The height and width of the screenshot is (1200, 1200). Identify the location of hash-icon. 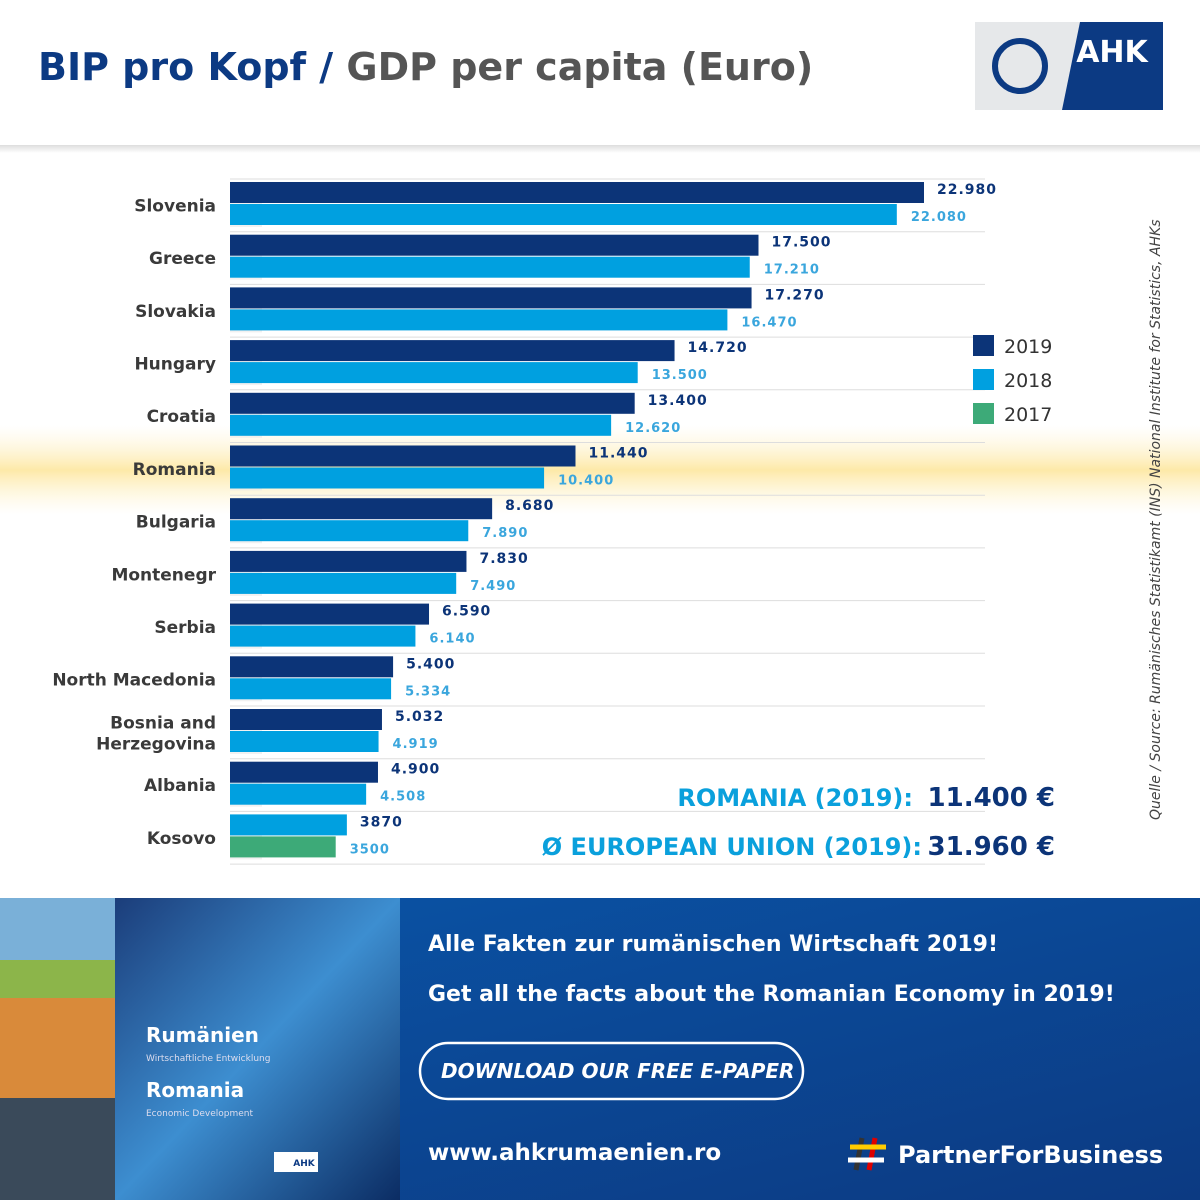
(867, 1154).